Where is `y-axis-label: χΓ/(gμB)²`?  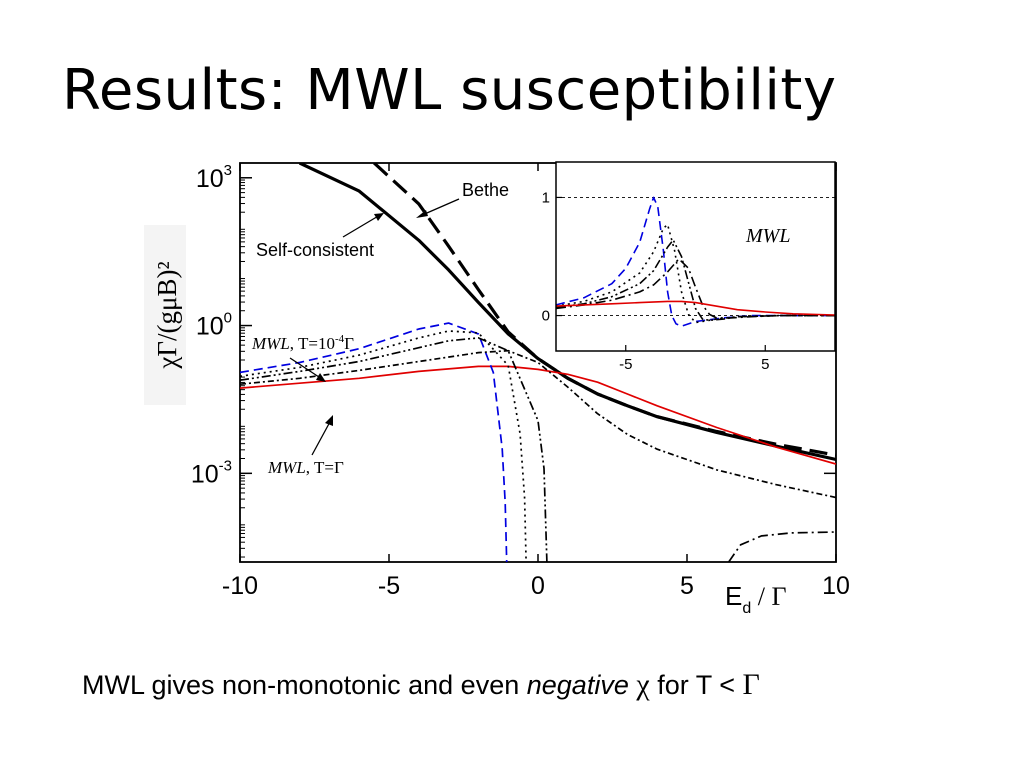 y-axis-label: χΓ/(gμB)² is located at coordinates (167, 315).